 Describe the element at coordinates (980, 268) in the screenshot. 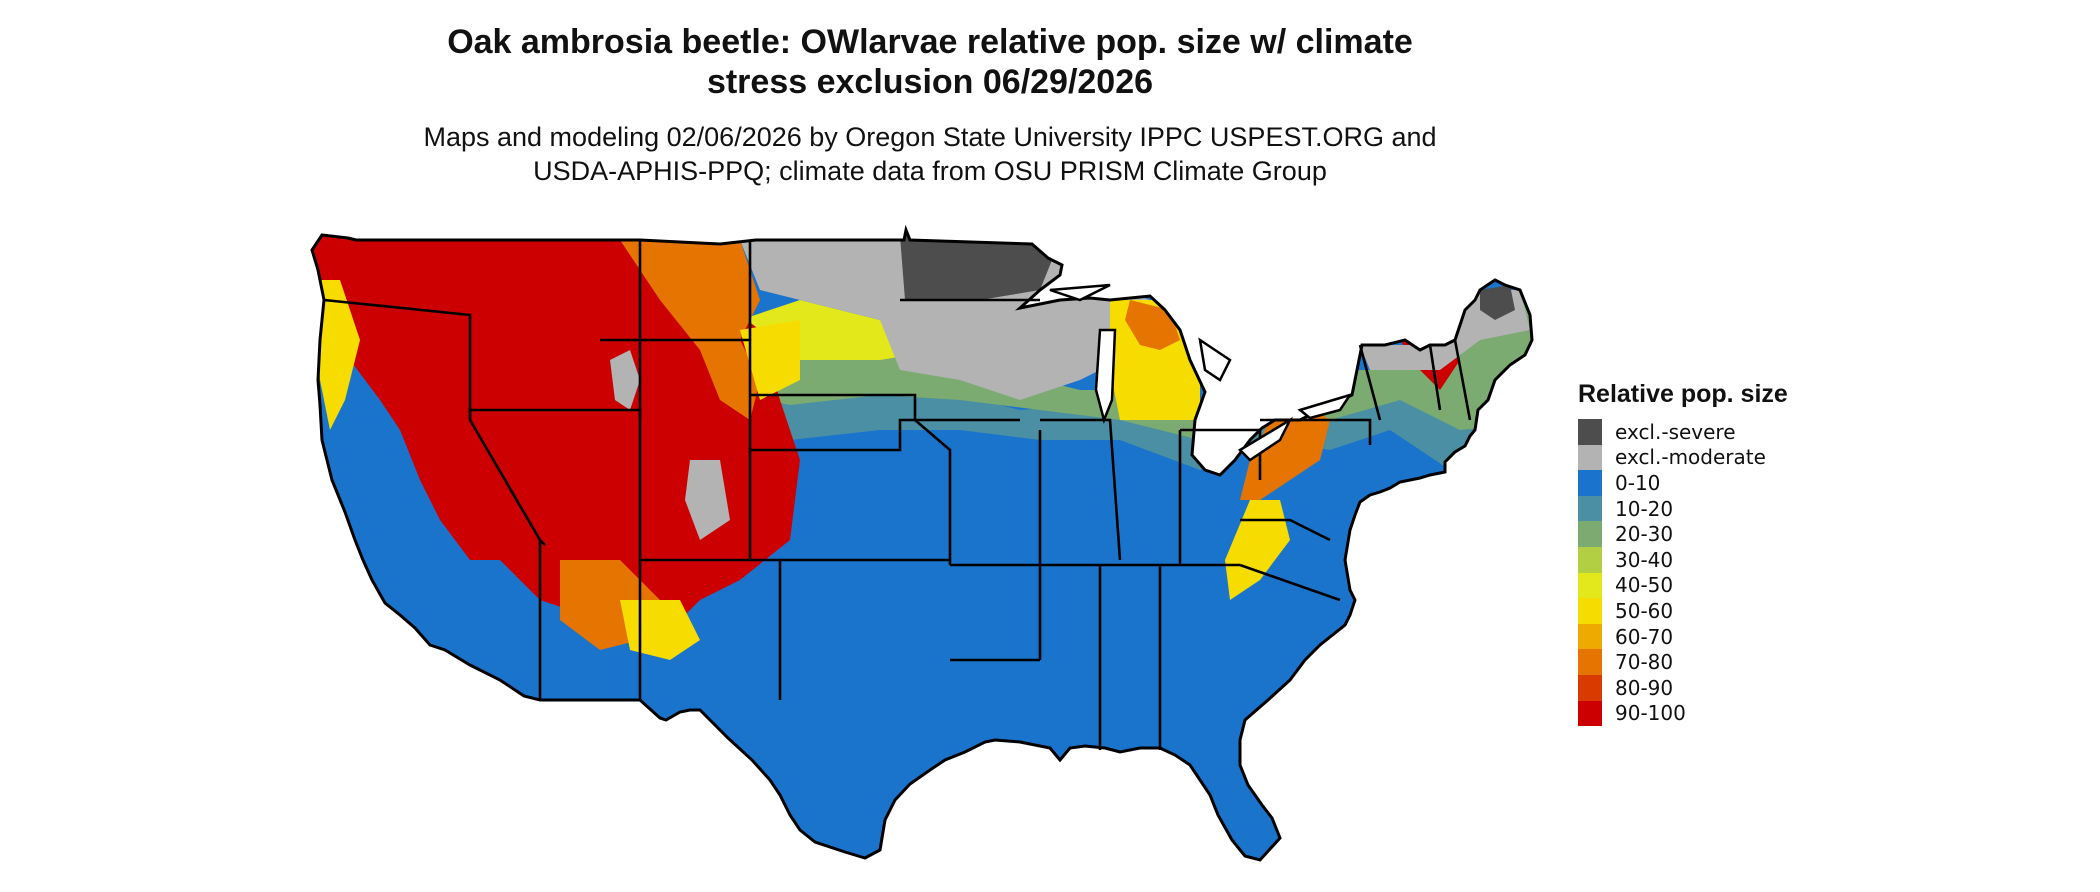

I see `region-excl-severe` at that location.